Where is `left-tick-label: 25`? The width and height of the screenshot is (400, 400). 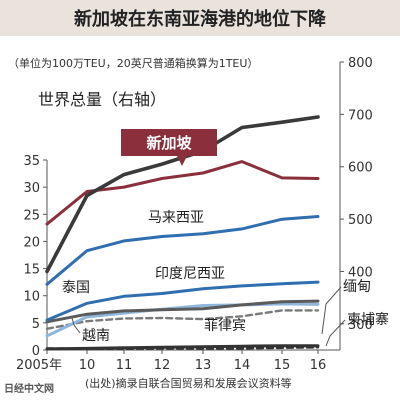 left-tick-label: 25 is located at coordinates (31, 215).